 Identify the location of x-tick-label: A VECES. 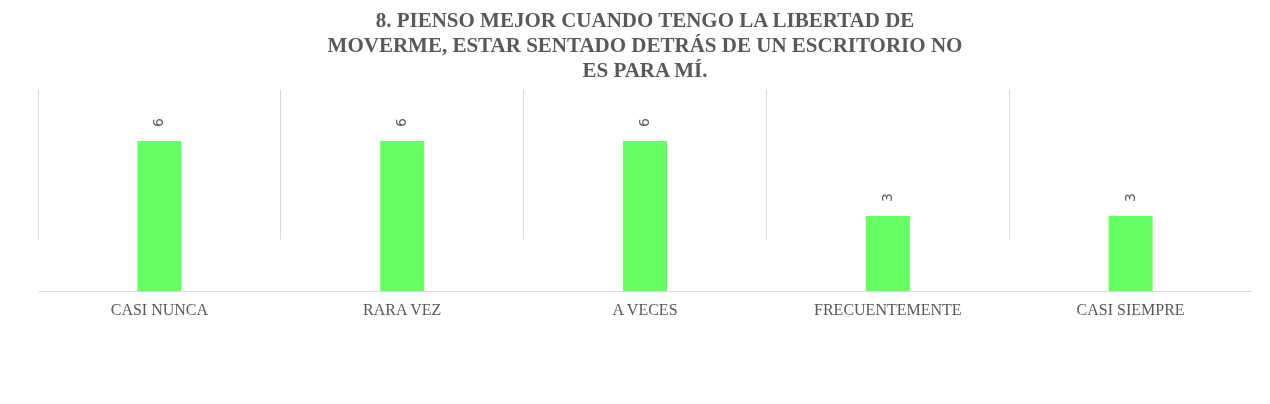
(645, 309).